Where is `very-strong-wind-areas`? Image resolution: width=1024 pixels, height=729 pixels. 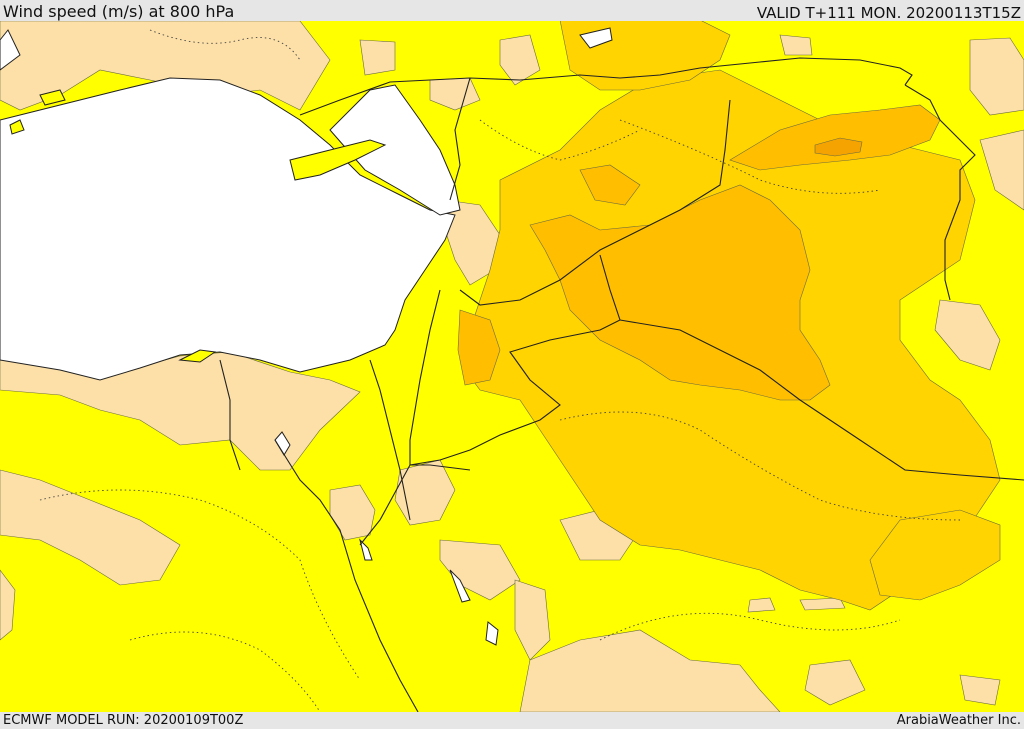
very-strong-wind-areas is located at coordinates (838, 147).